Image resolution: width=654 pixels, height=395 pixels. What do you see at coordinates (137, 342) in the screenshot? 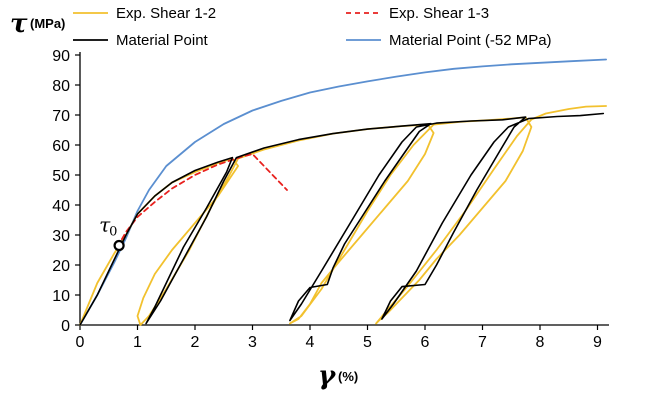
I see `x-tick-label: 1` at bounding box center [137, 342].